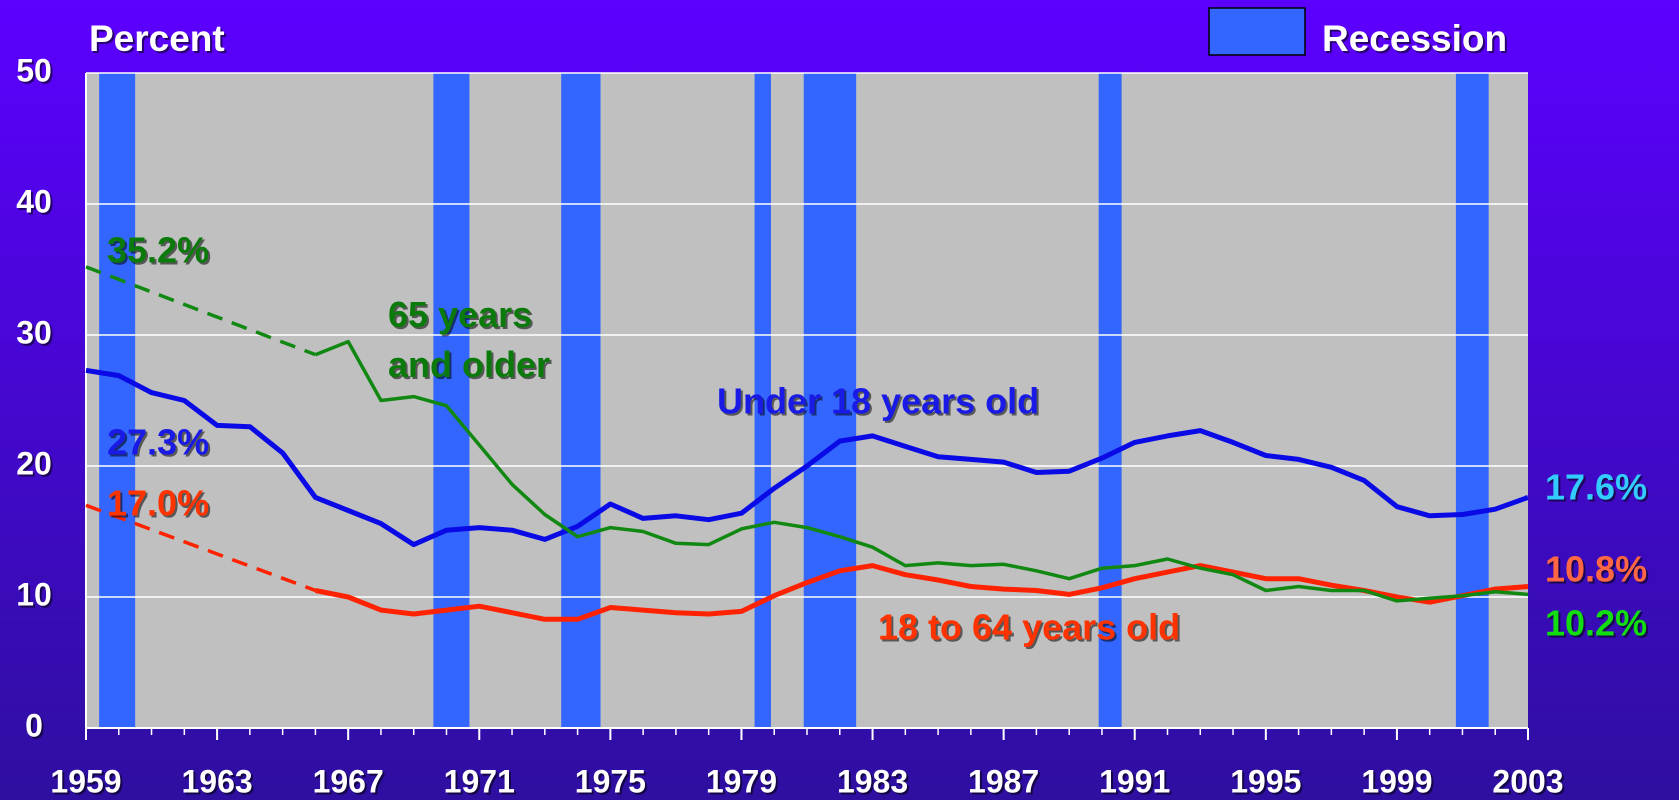  What do you see at coordinates (34, 725) in the screenshot?
I see `y-tick-label: 0` at bounding box center [34, 725].